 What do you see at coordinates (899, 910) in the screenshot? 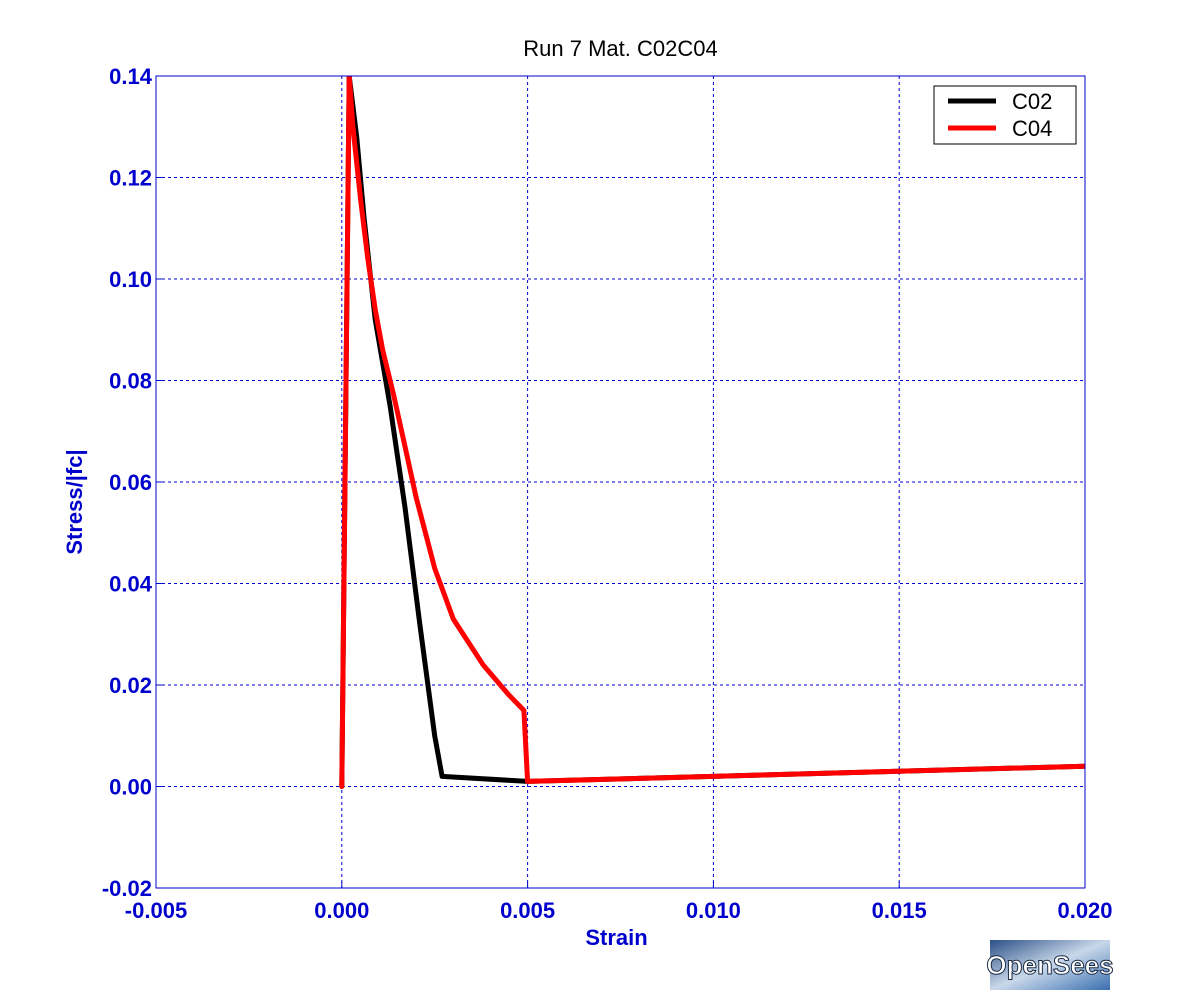
I see `x-tick-label: 0.015` at bounding box center [899, 910].